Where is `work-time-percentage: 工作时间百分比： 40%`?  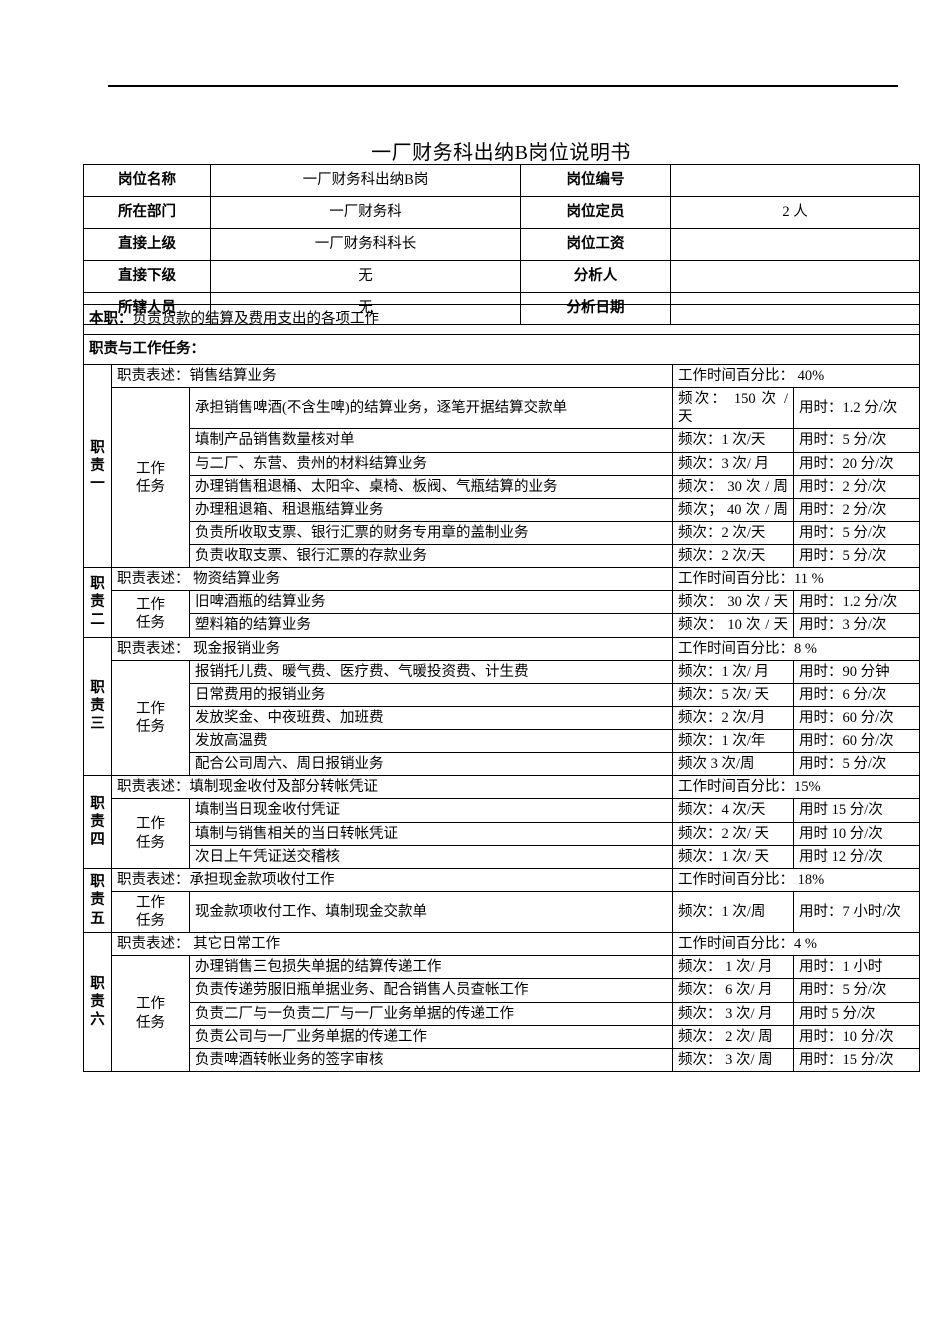 work-time-percentage: 工作时间百分比： 40% is located at coordinates (796, 376).